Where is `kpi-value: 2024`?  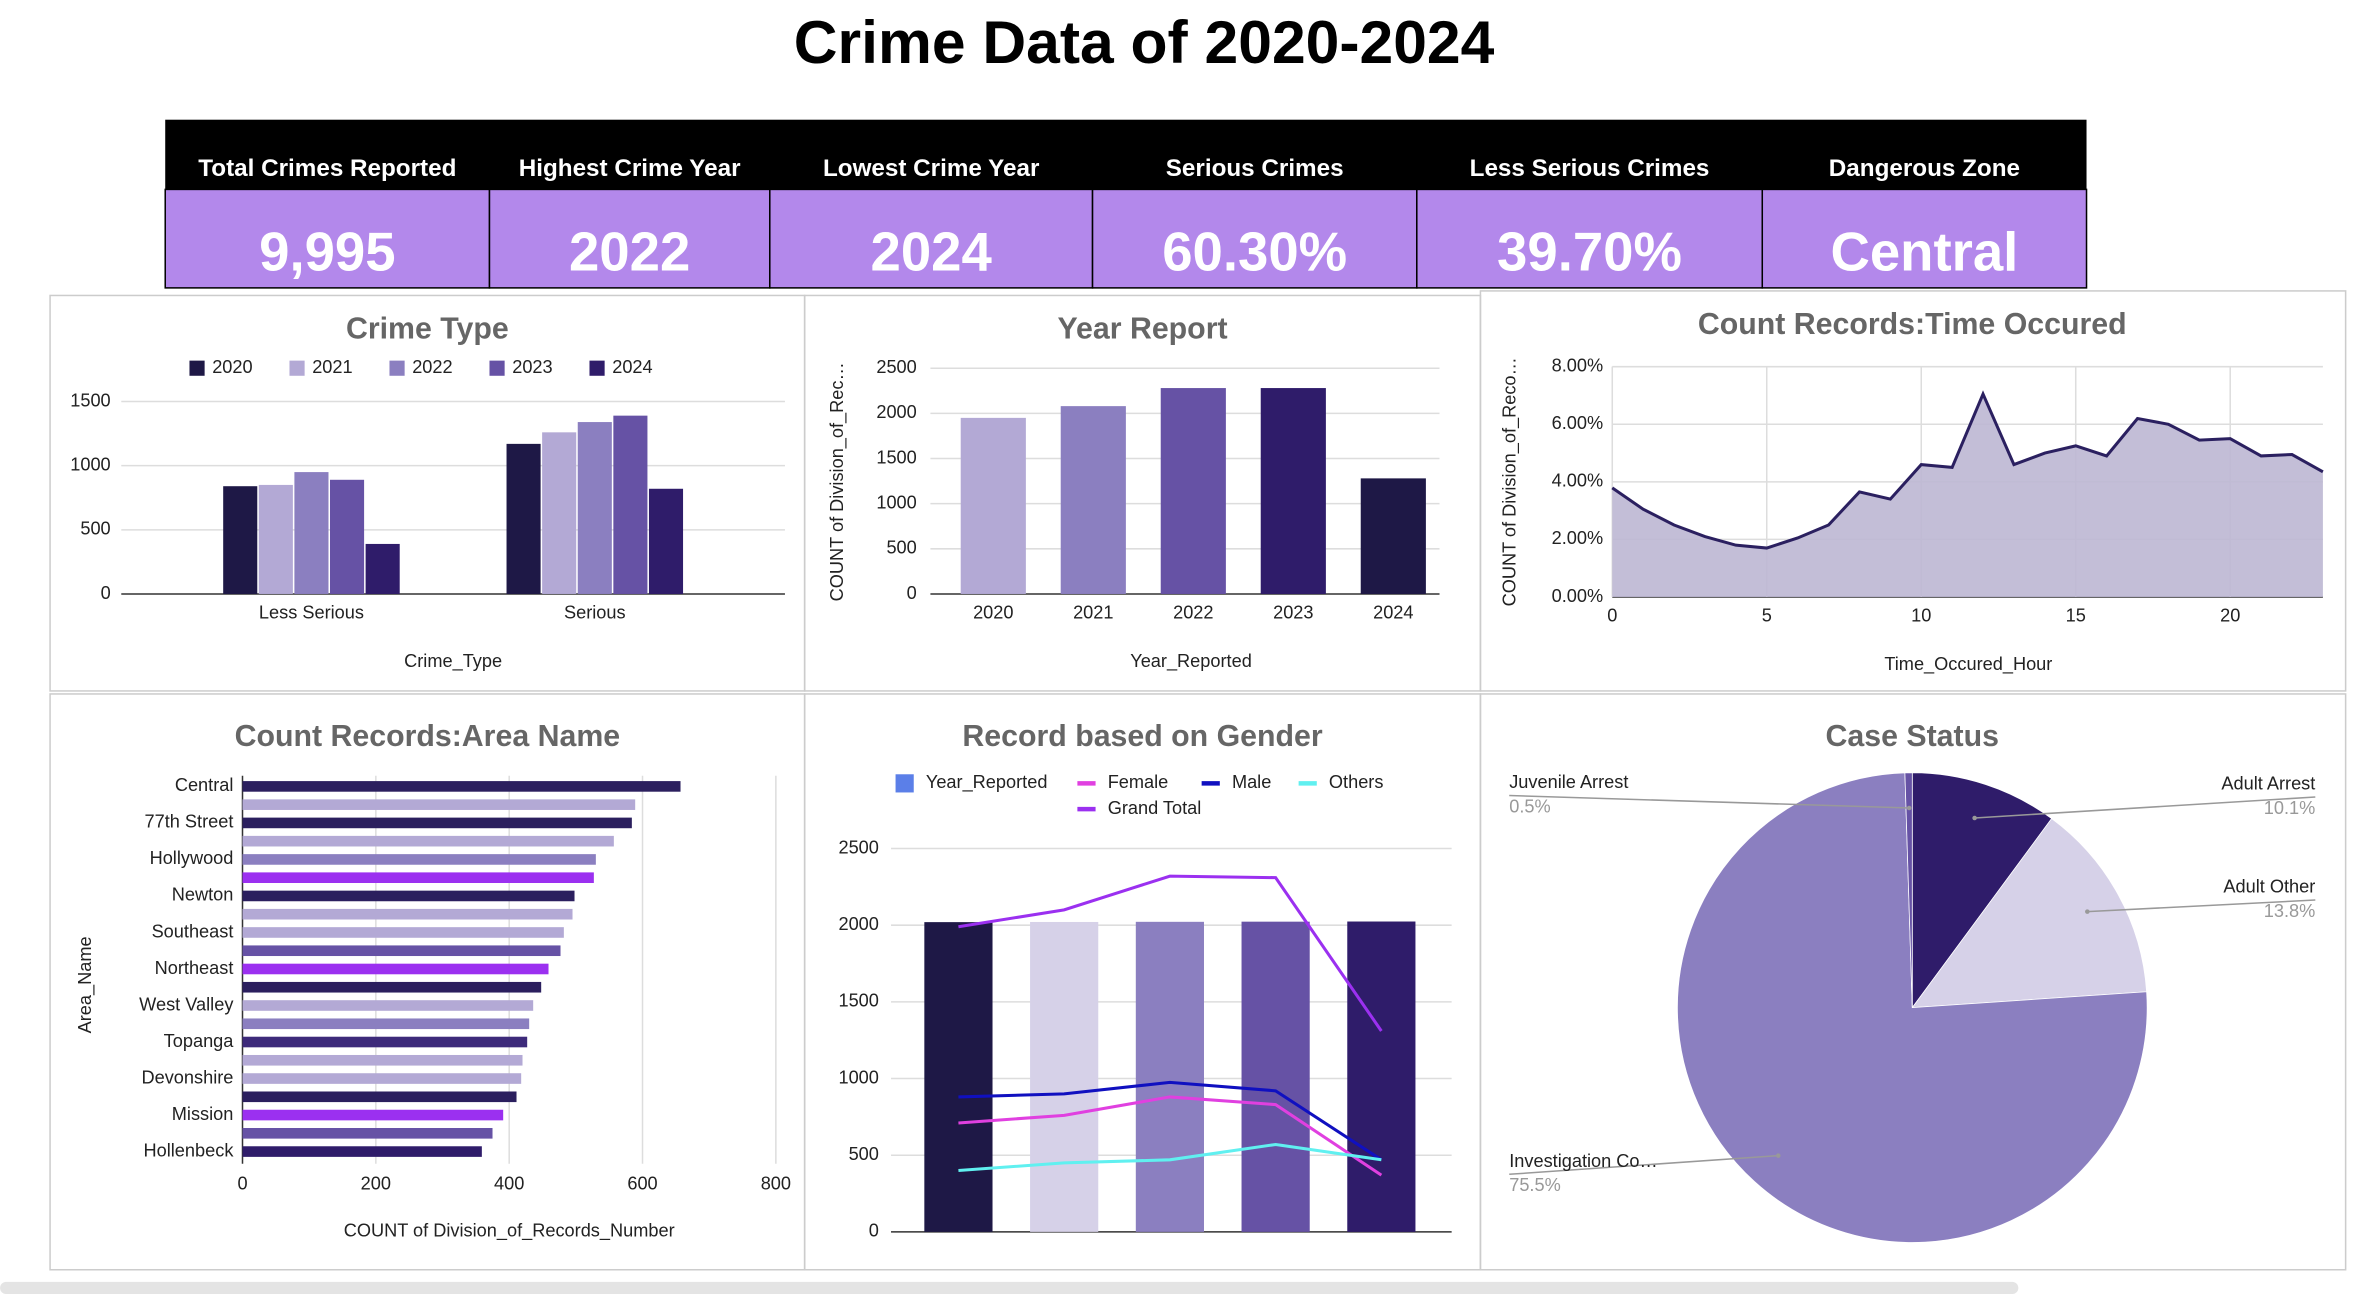 kpi-value: 2024 is located at coordinates (932, 251).